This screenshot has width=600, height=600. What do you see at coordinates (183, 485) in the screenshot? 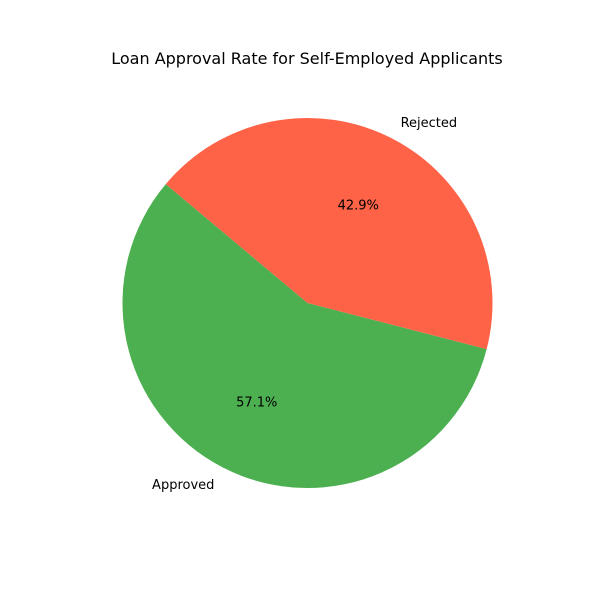
I see `slice-label-approved: Approved` at bounding box center [183, 485].